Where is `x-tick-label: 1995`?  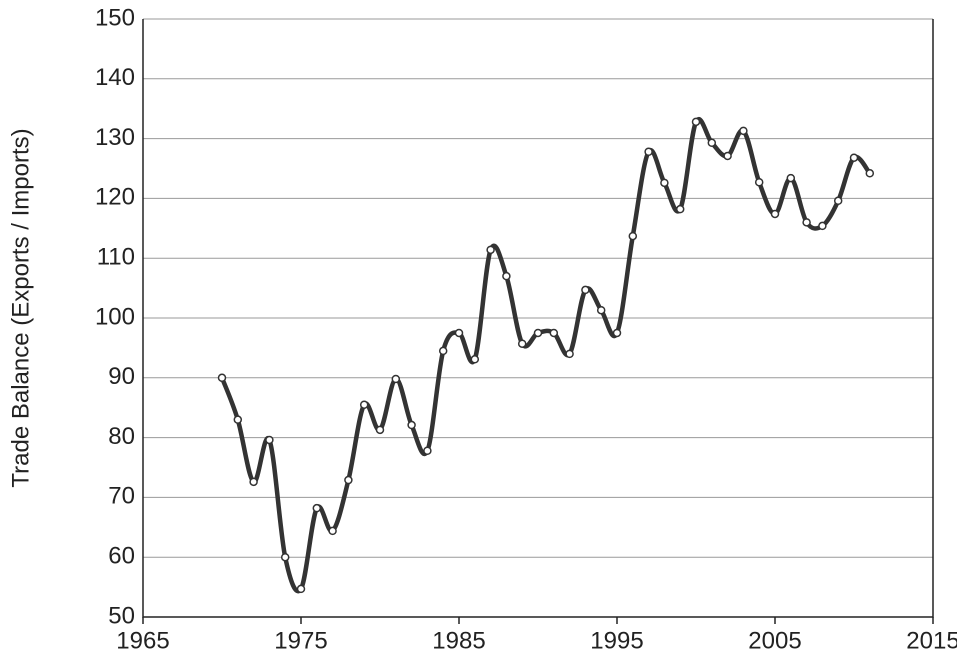
x-tick-label: 1995 is located at coordinates (616, 640).